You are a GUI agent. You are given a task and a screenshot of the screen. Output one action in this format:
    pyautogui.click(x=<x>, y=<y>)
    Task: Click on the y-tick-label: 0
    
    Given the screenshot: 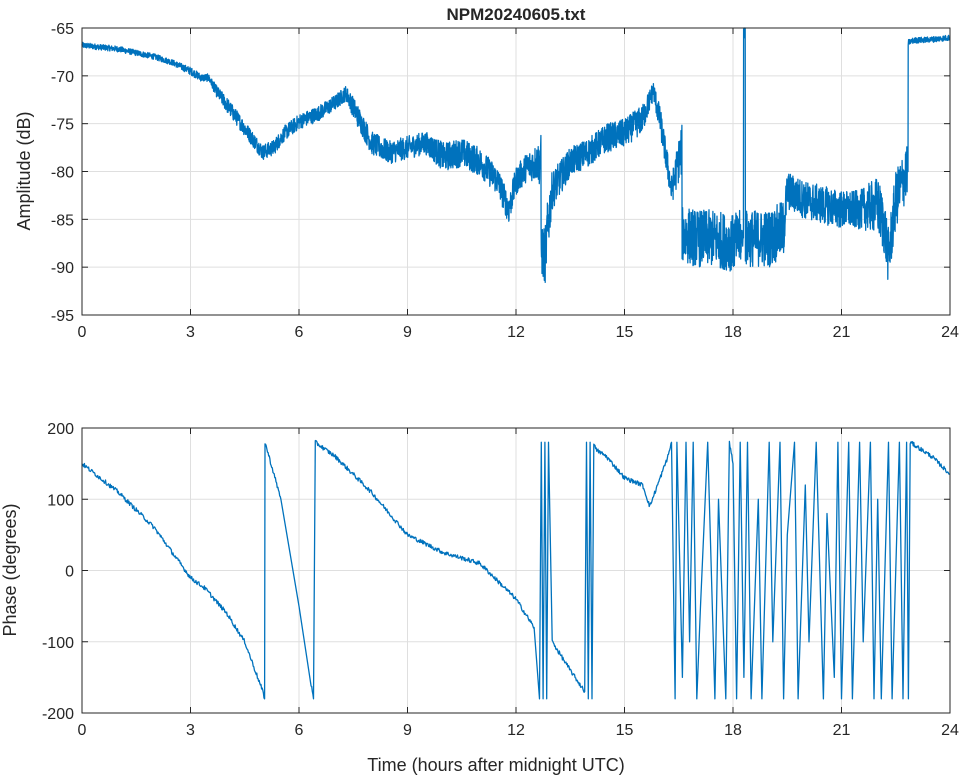 What is the action you would take?
    pyautogui.click(x=69, y=572)
    